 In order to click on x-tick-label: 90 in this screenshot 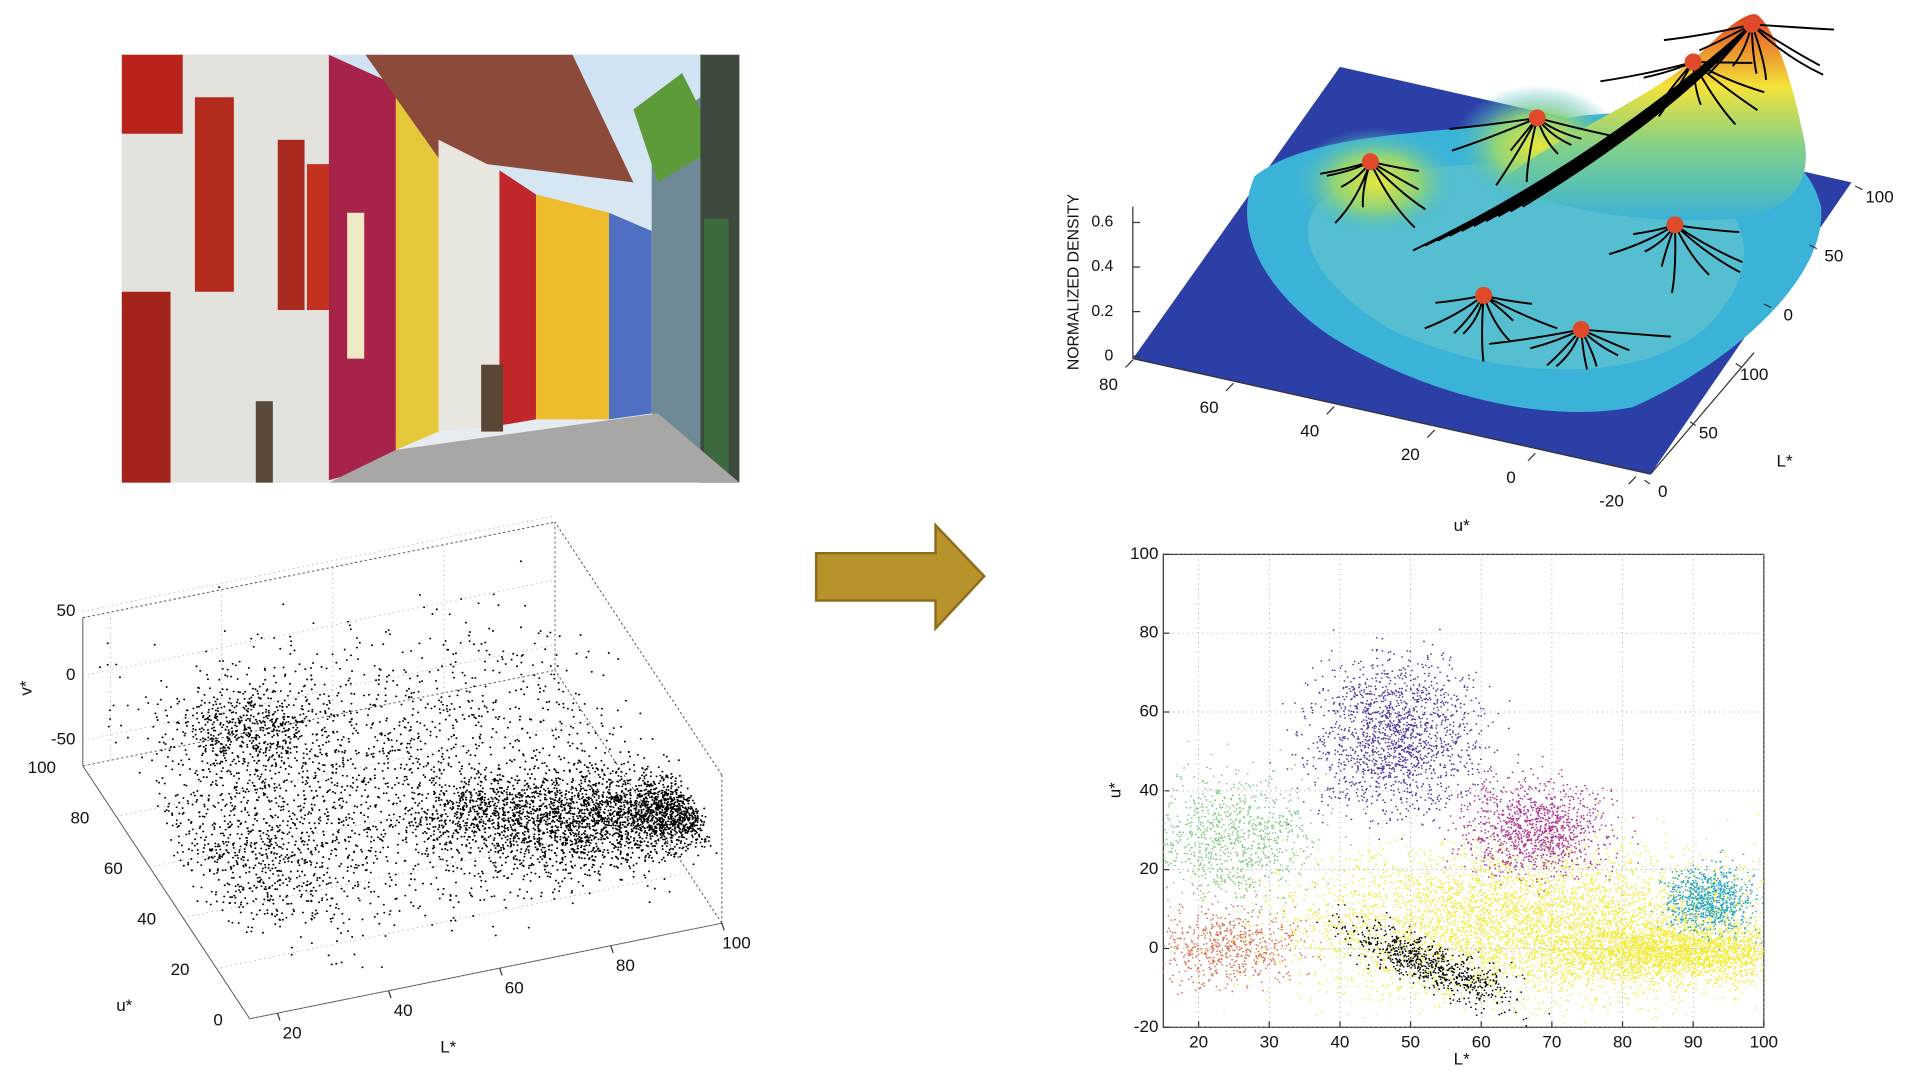, I will do `click(1693, 1042)`.